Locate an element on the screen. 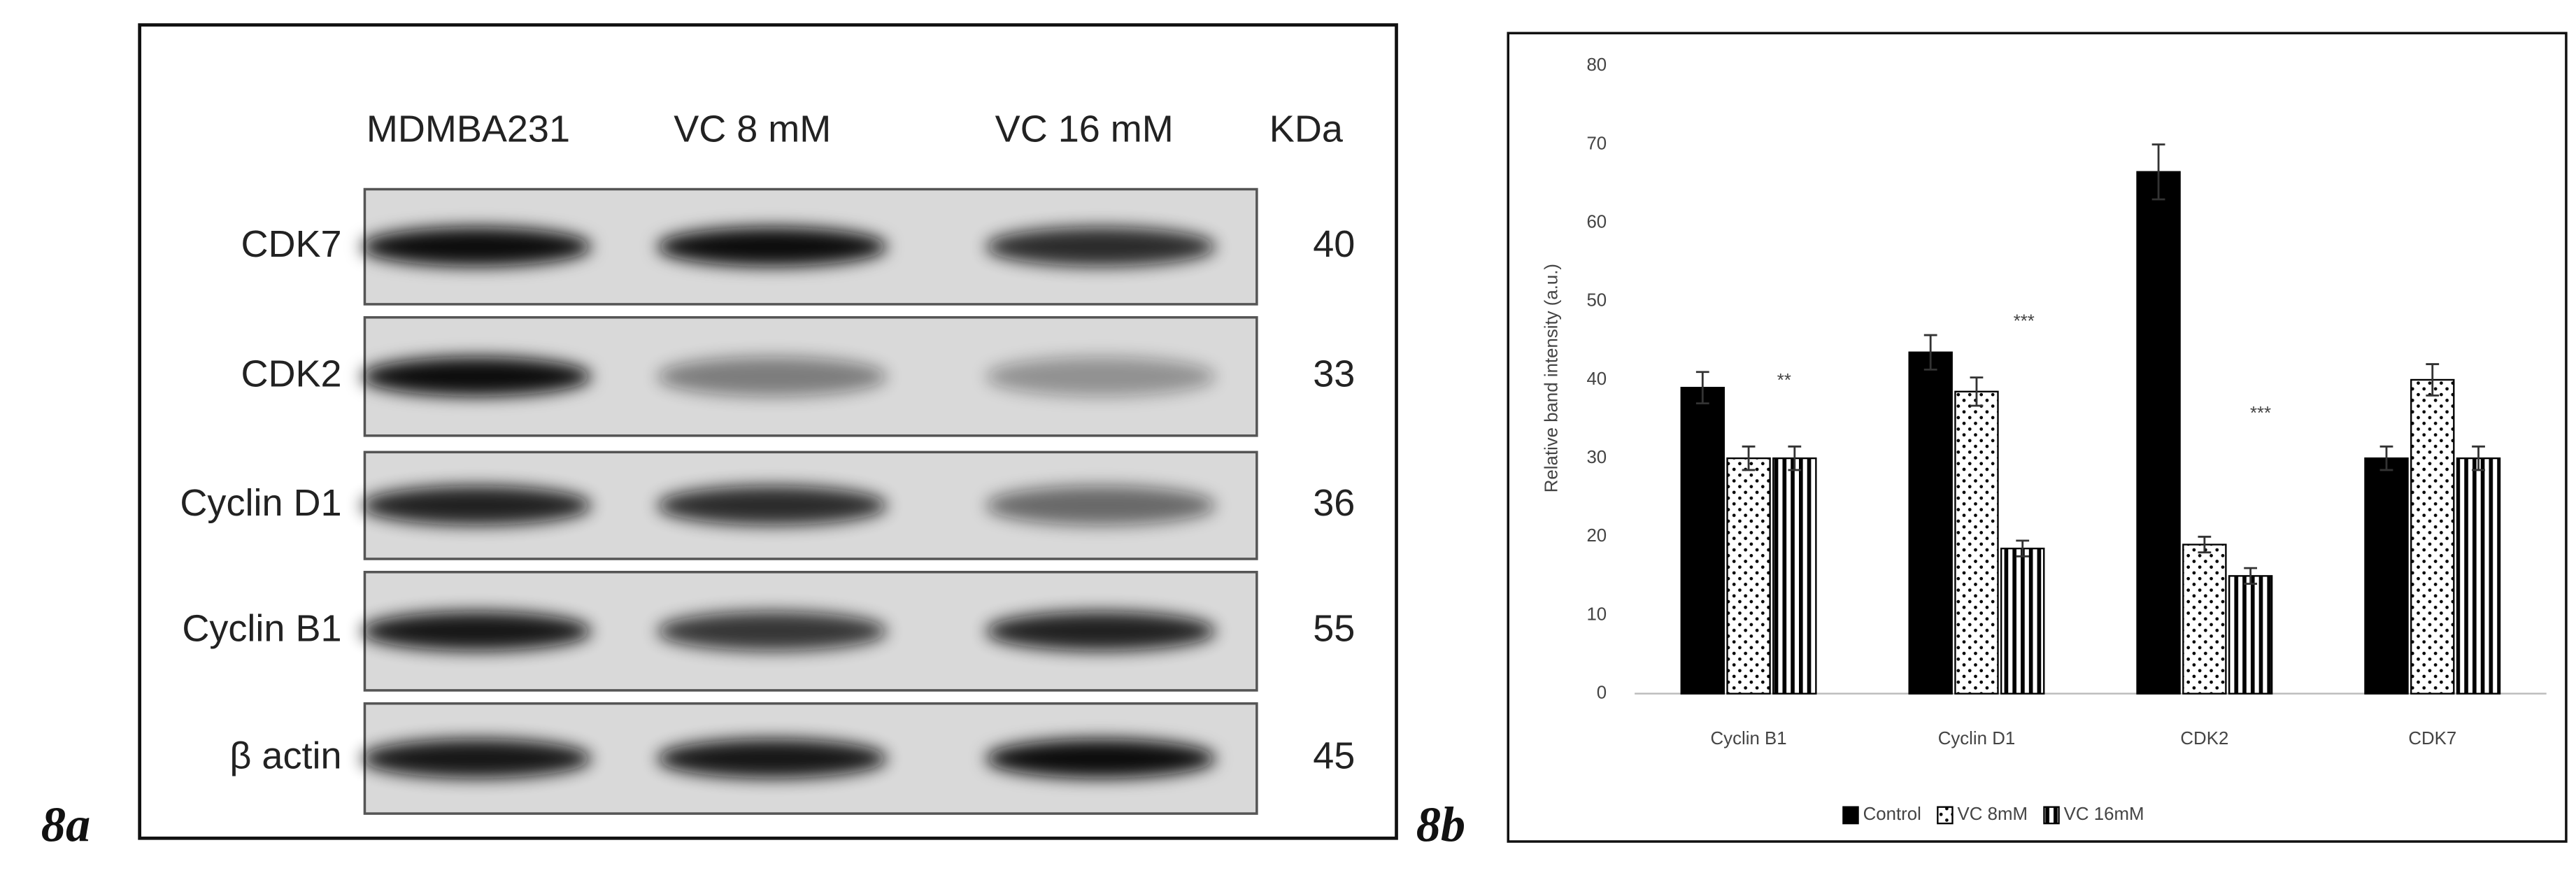 The image size is (2576, 873). protein-label: CDK7 is located at coordinates (291, 244).